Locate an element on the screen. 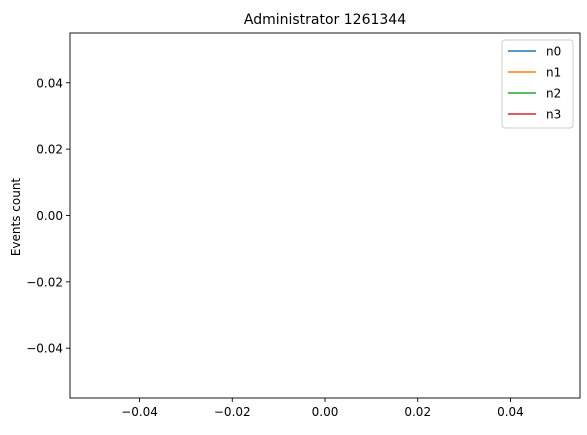  legend-label: n0 is located at coordinates (553, 52).